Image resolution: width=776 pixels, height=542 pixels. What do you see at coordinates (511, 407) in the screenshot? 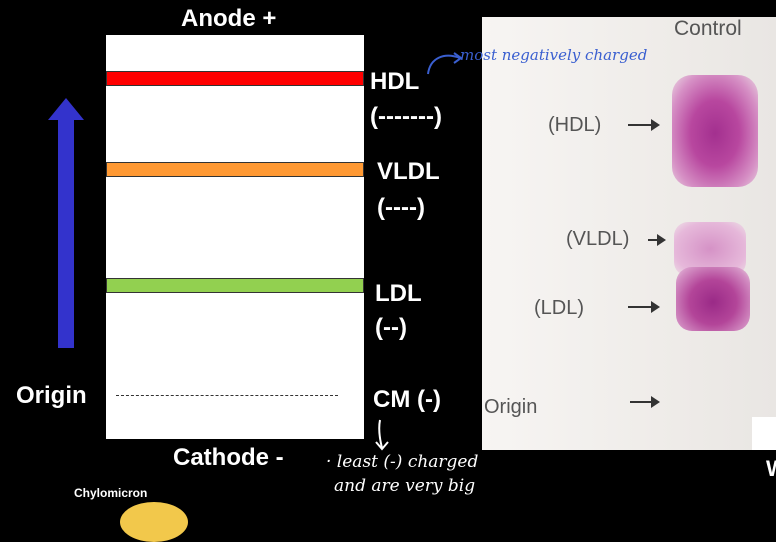
I see `photo-label-origin: Origin` at bounding box center [511, 407].